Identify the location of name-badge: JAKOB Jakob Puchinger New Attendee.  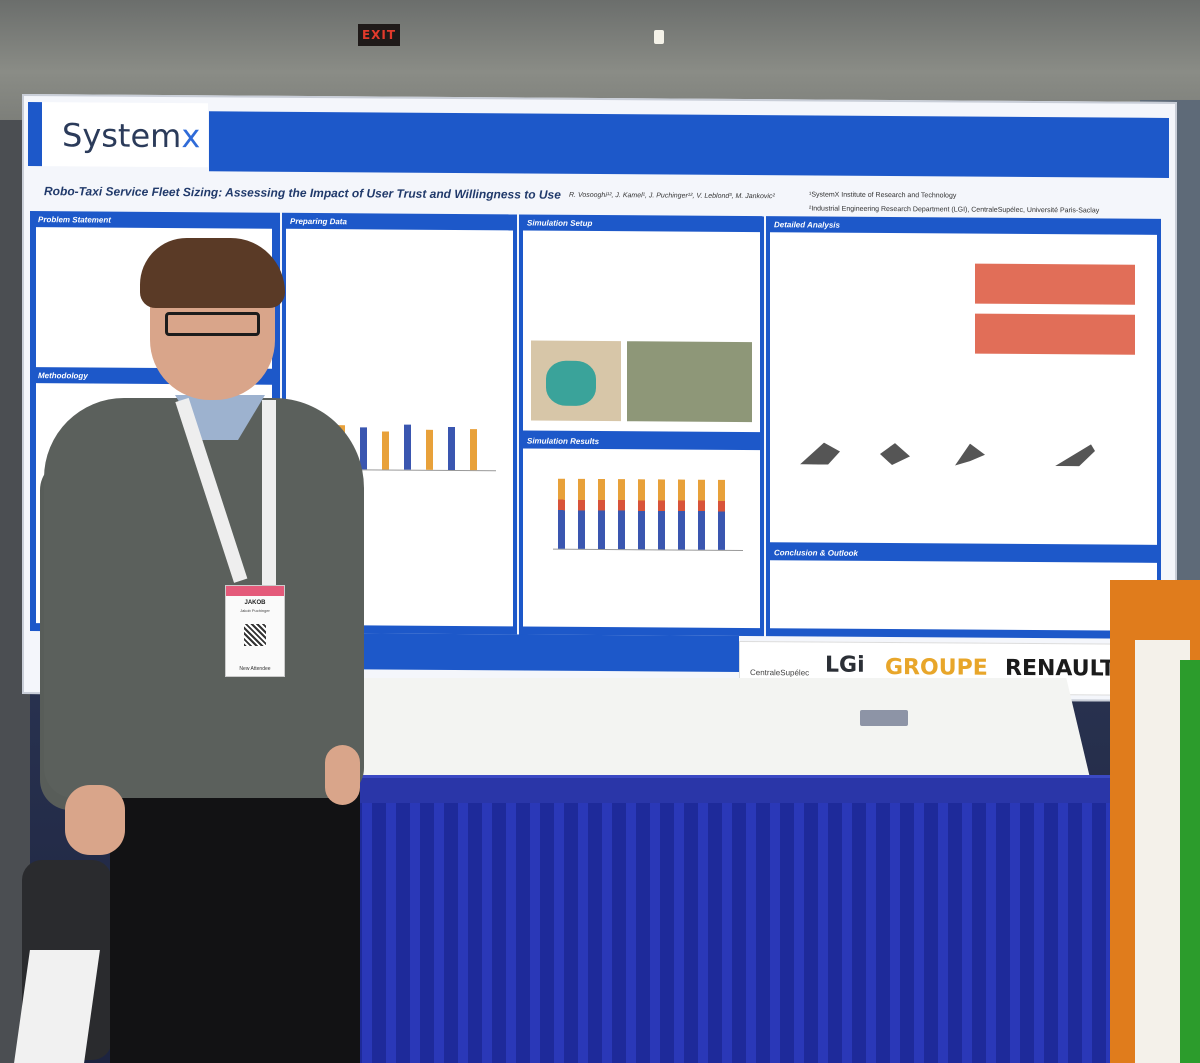
(255, 631).